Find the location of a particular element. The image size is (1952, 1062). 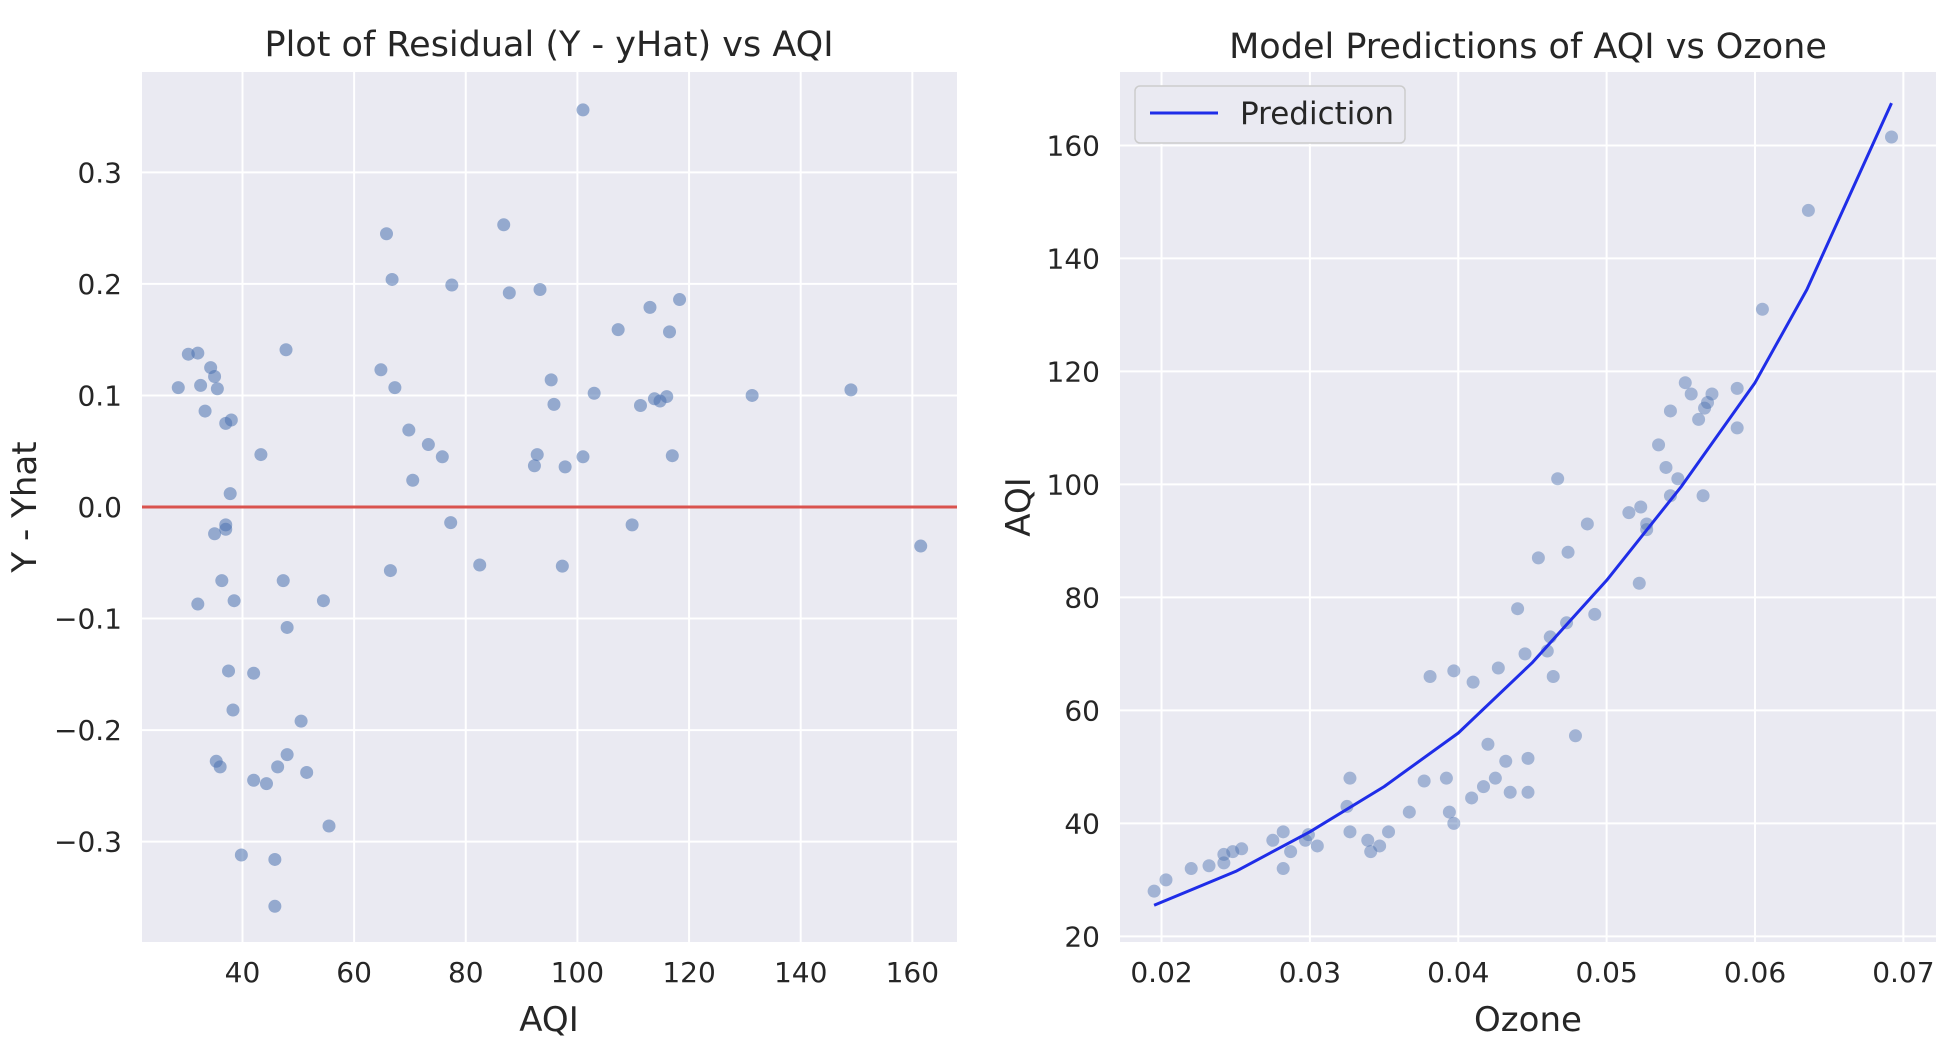

y-tick-label: −0.3 is located at coordinates (88, 842).